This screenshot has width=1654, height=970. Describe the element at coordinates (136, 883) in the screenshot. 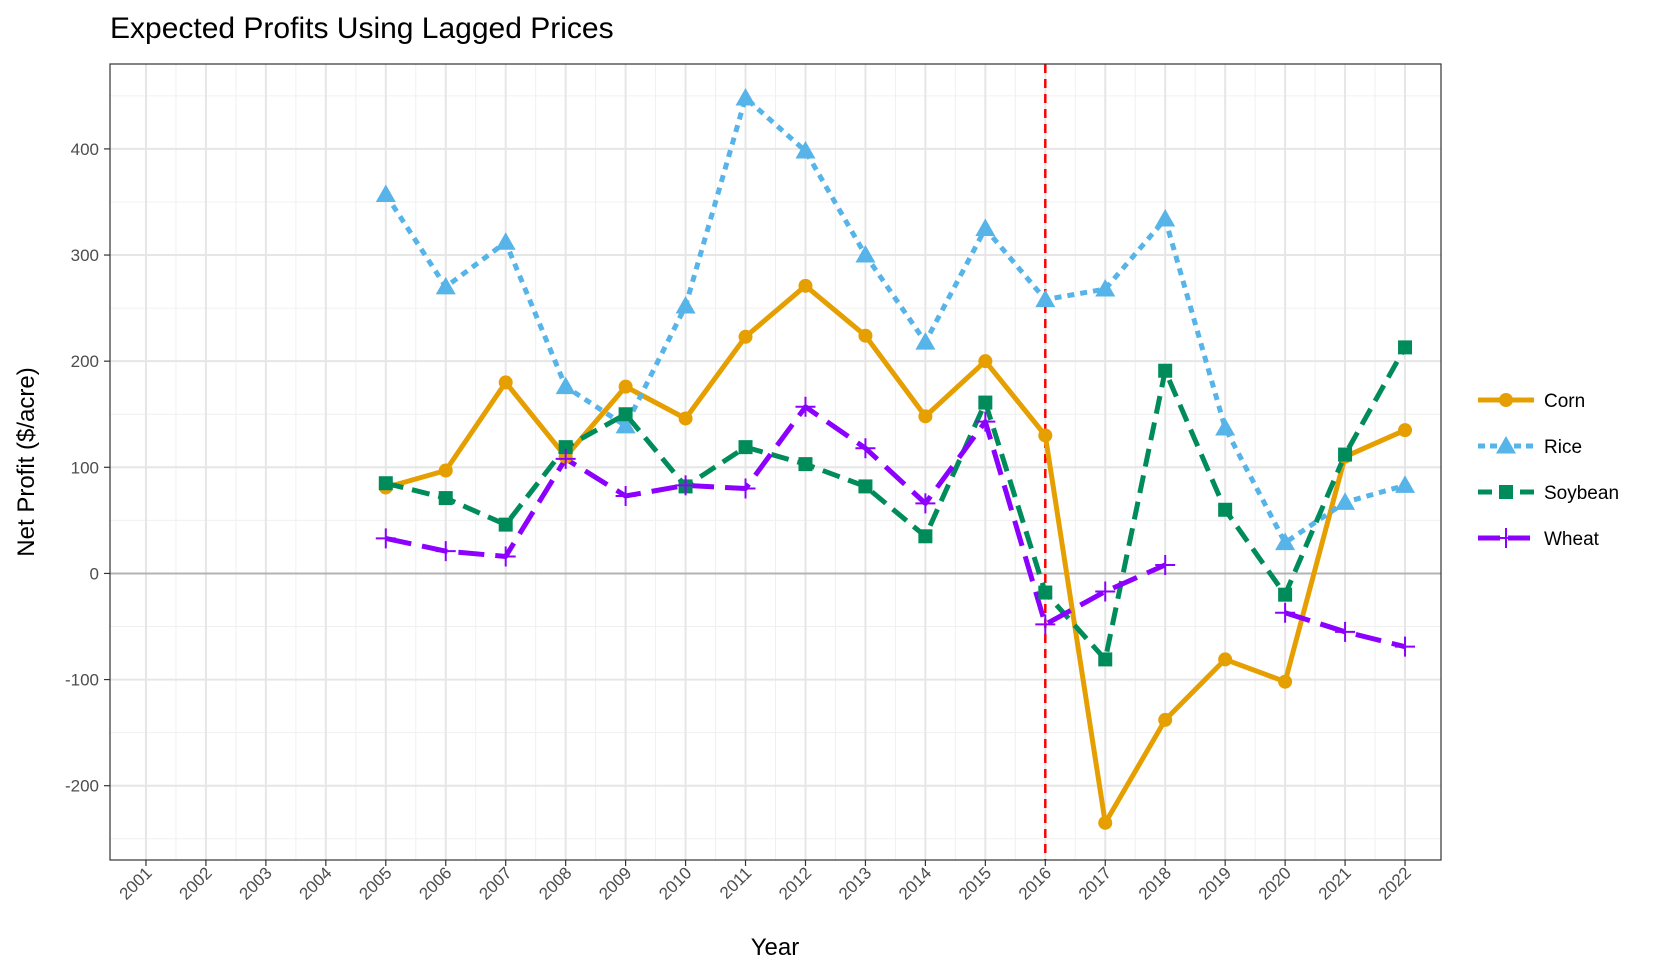

I see `x-tick-label: 2001` at that location.